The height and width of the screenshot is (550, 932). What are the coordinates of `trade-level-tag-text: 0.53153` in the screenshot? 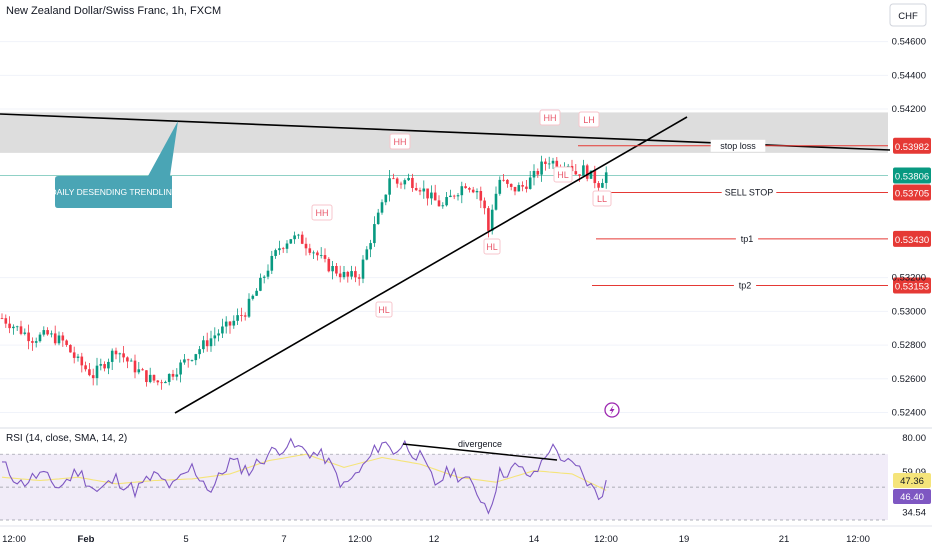 It's located at (912, 287).